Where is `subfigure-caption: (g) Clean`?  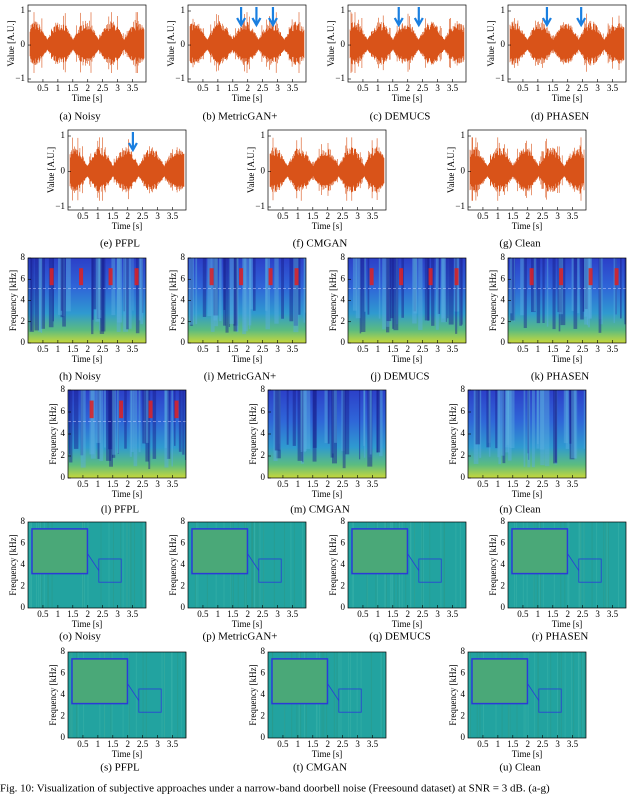 subfigure-caption: (g) Clean is located at coordinates (520, 244).